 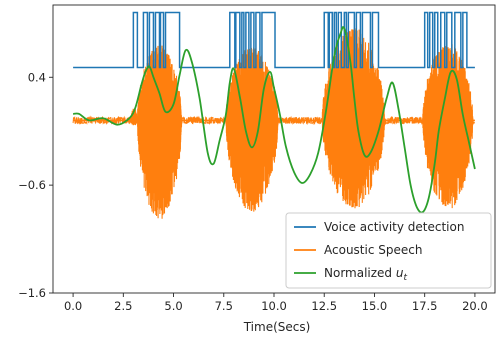 I want to click on x-axis: 0.0 2.5 5.0 7.5 10.0 12.5 15.0 17.5 20.0, so click(x=276, y=303).